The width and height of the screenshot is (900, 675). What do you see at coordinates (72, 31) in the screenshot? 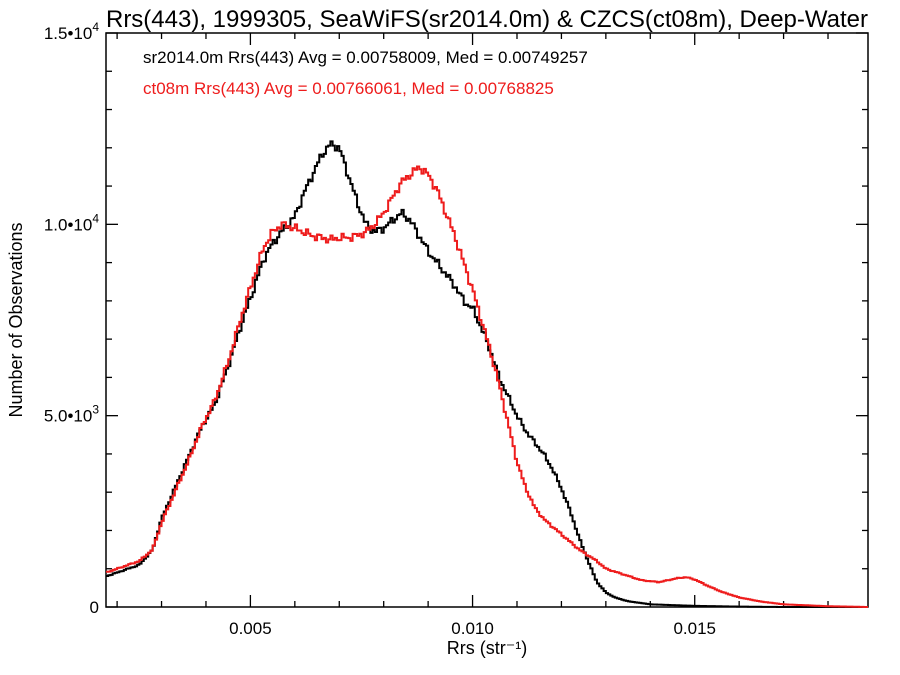
I see `y-tick-label: 1.5•104` at bounding box center [72, 31].